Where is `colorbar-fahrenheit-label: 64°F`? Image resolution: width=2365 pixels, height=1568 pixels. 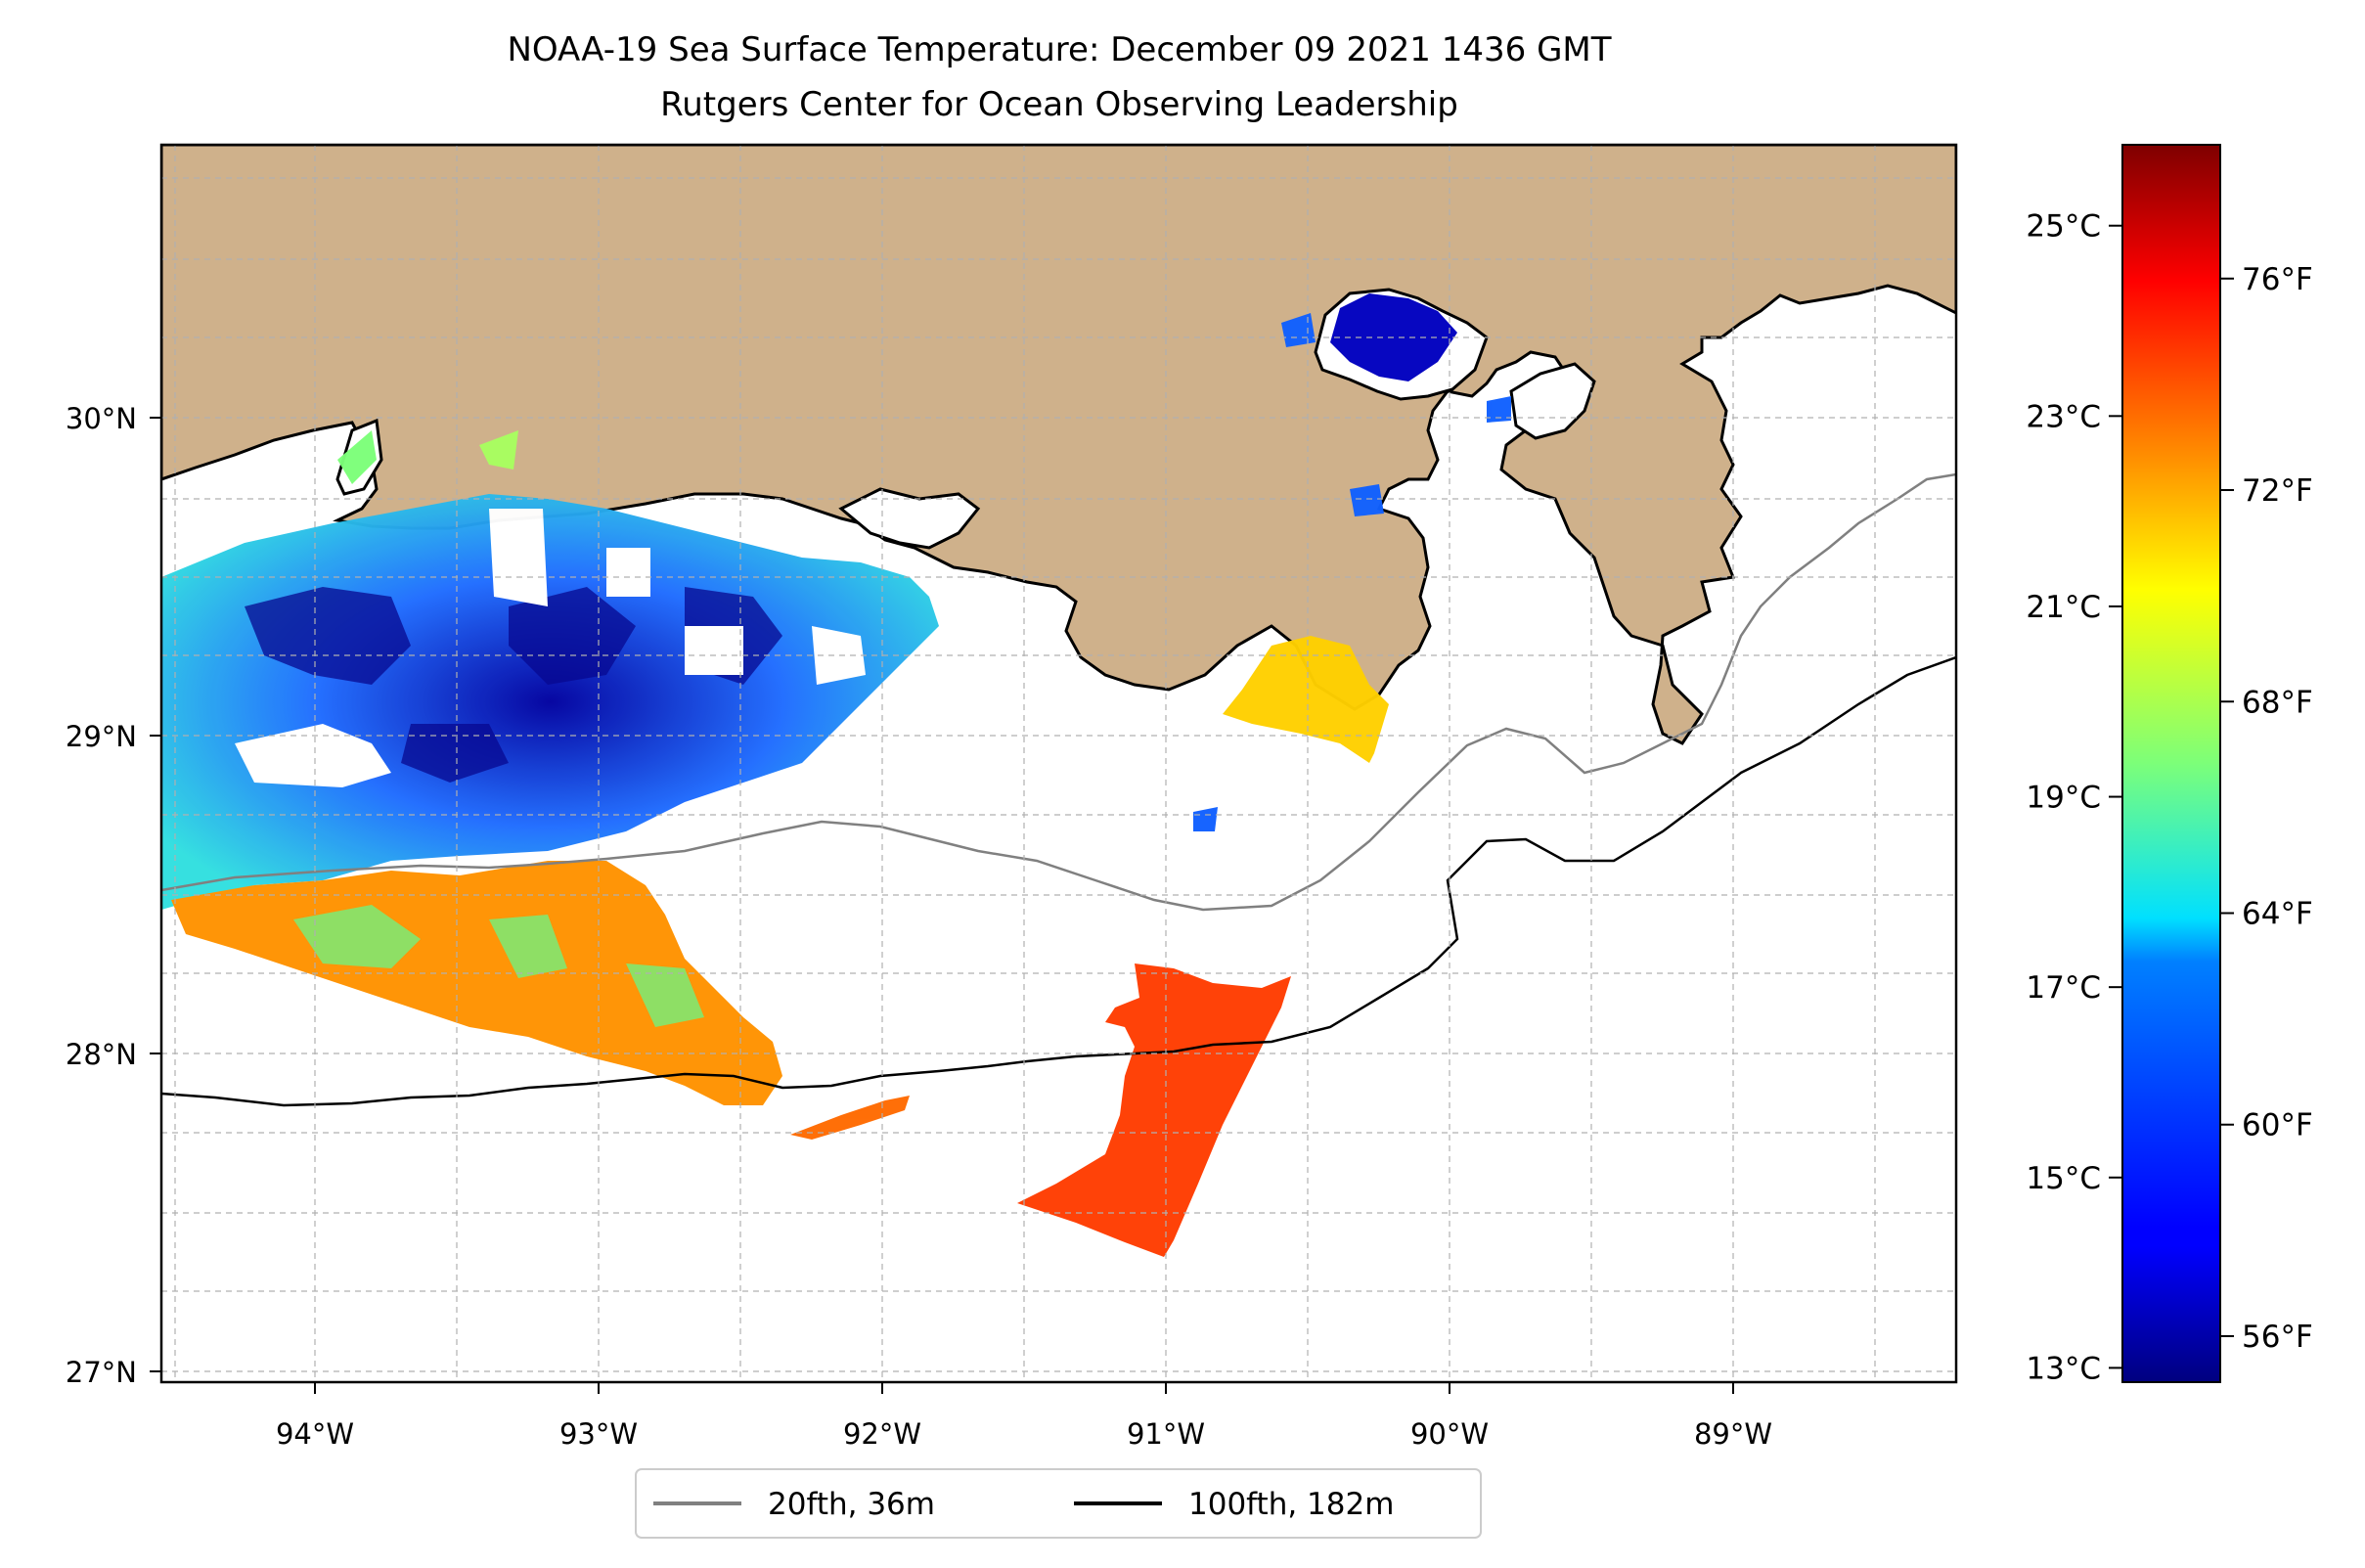 colorbar-fahrenheit-label: 64°F is located at coordinates (2277, 913).